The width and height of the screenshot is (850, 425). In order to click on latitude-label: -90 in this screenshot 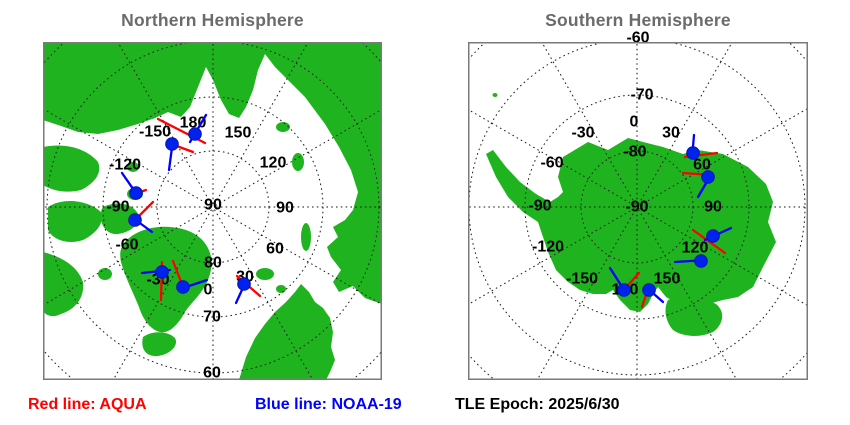, I will do `click(636, 207)`.